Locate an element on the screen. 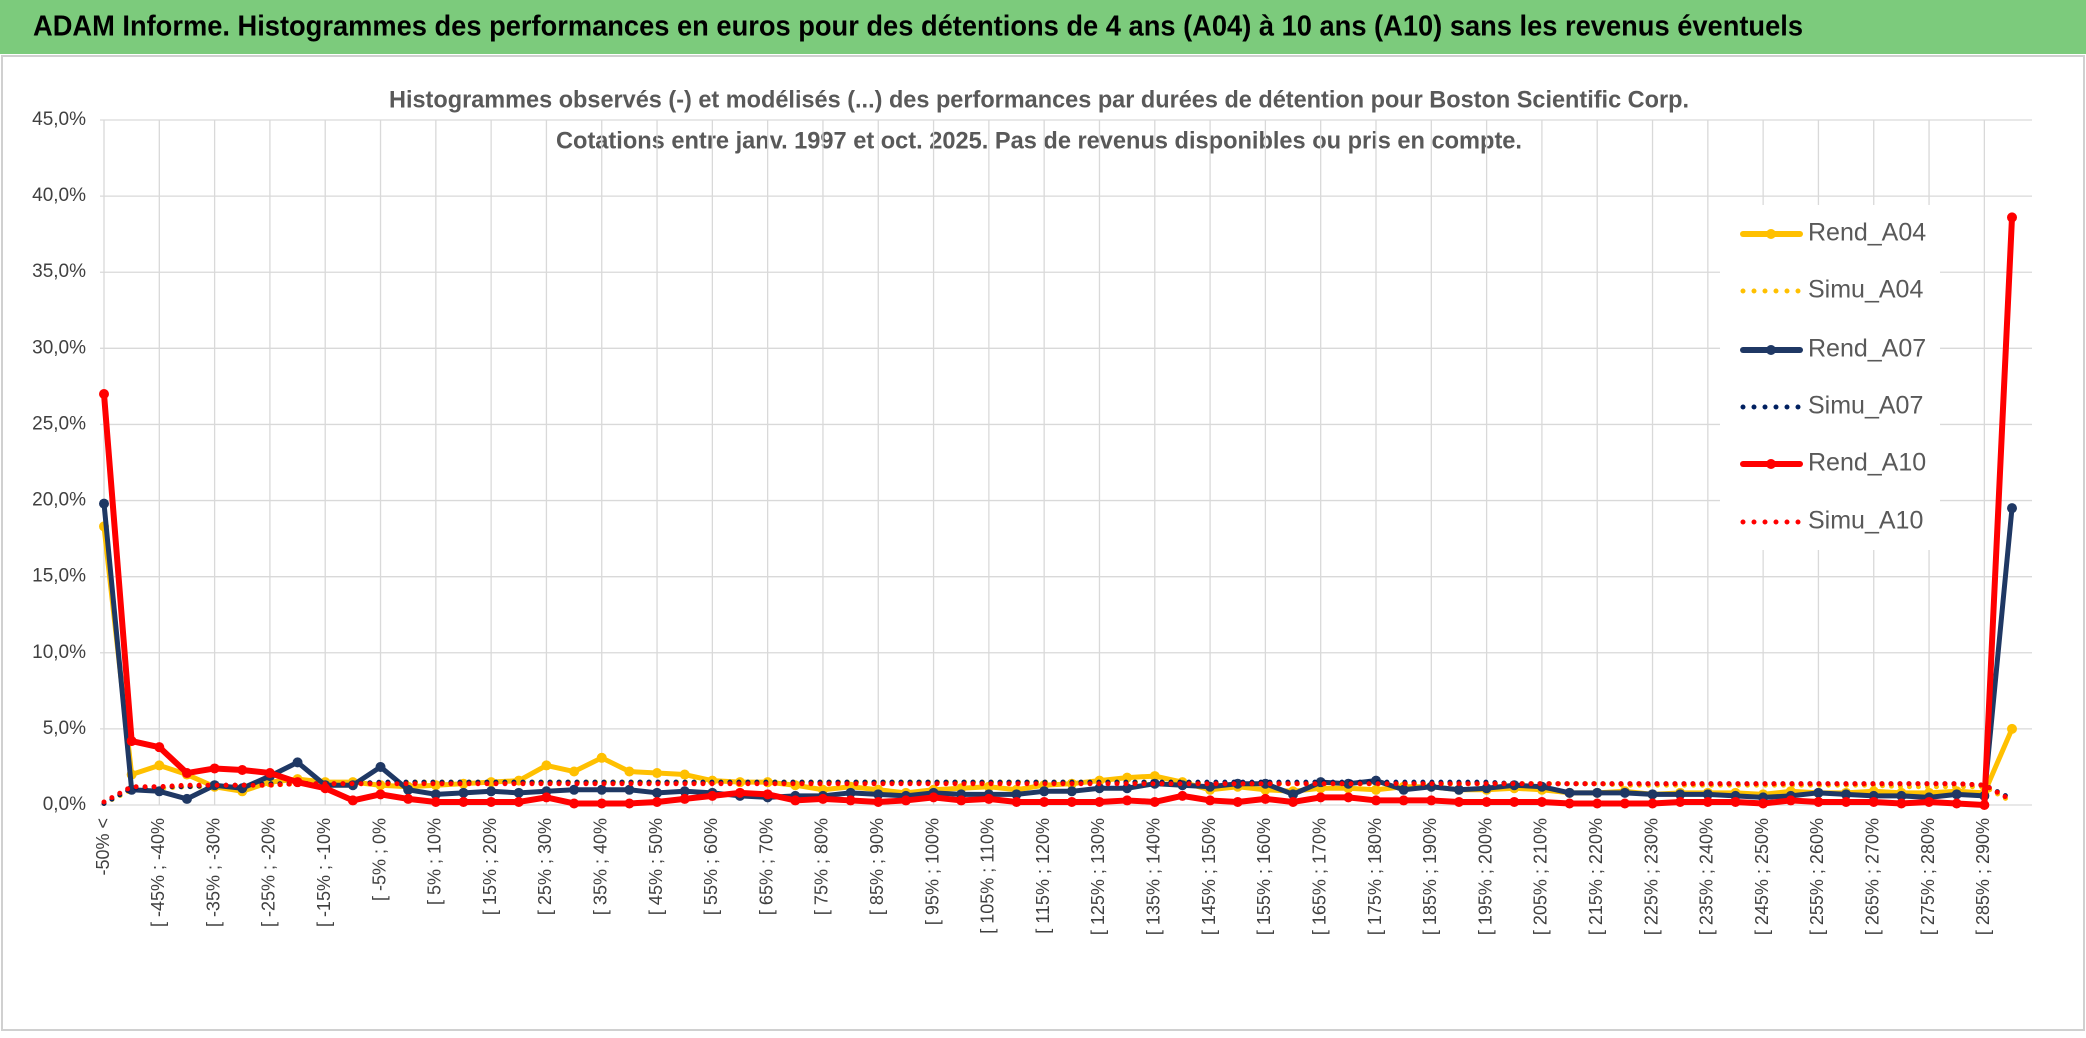 This screenshot has height=1038, width=2086. x-tick-label: [ 45% ; 50% is located at coordinates (656, 866).